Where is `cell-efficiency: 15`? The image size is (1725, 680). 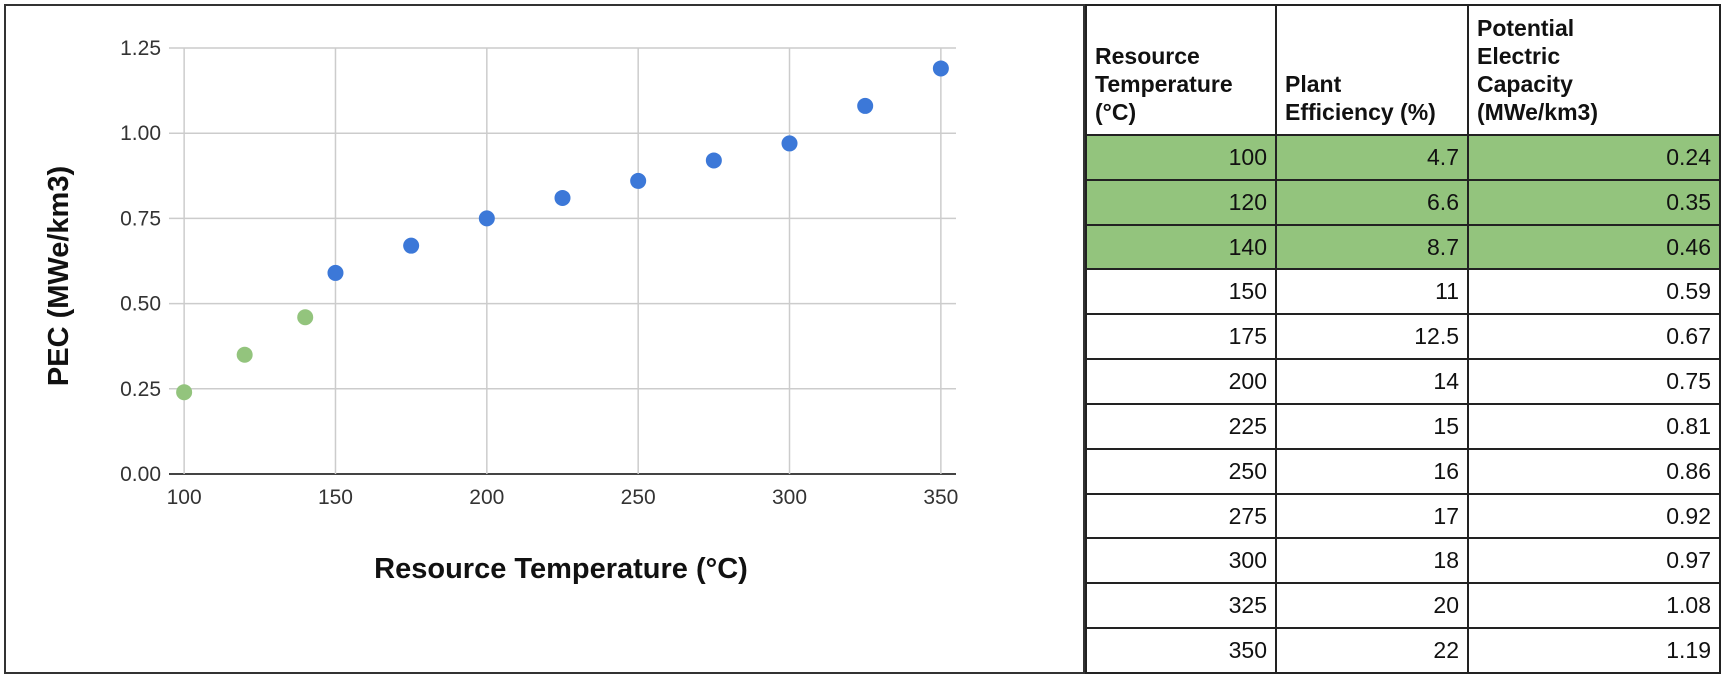
cell-efficiency: 15 is located at coordinates (1372, 426).